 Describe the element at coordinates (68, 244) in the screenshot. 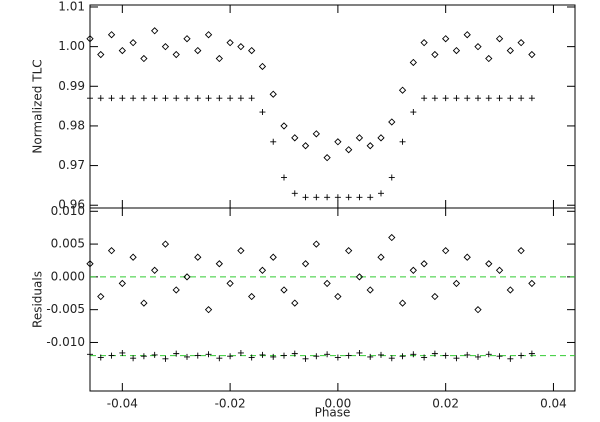

I see `y-tick-label: 0.005` at that location.